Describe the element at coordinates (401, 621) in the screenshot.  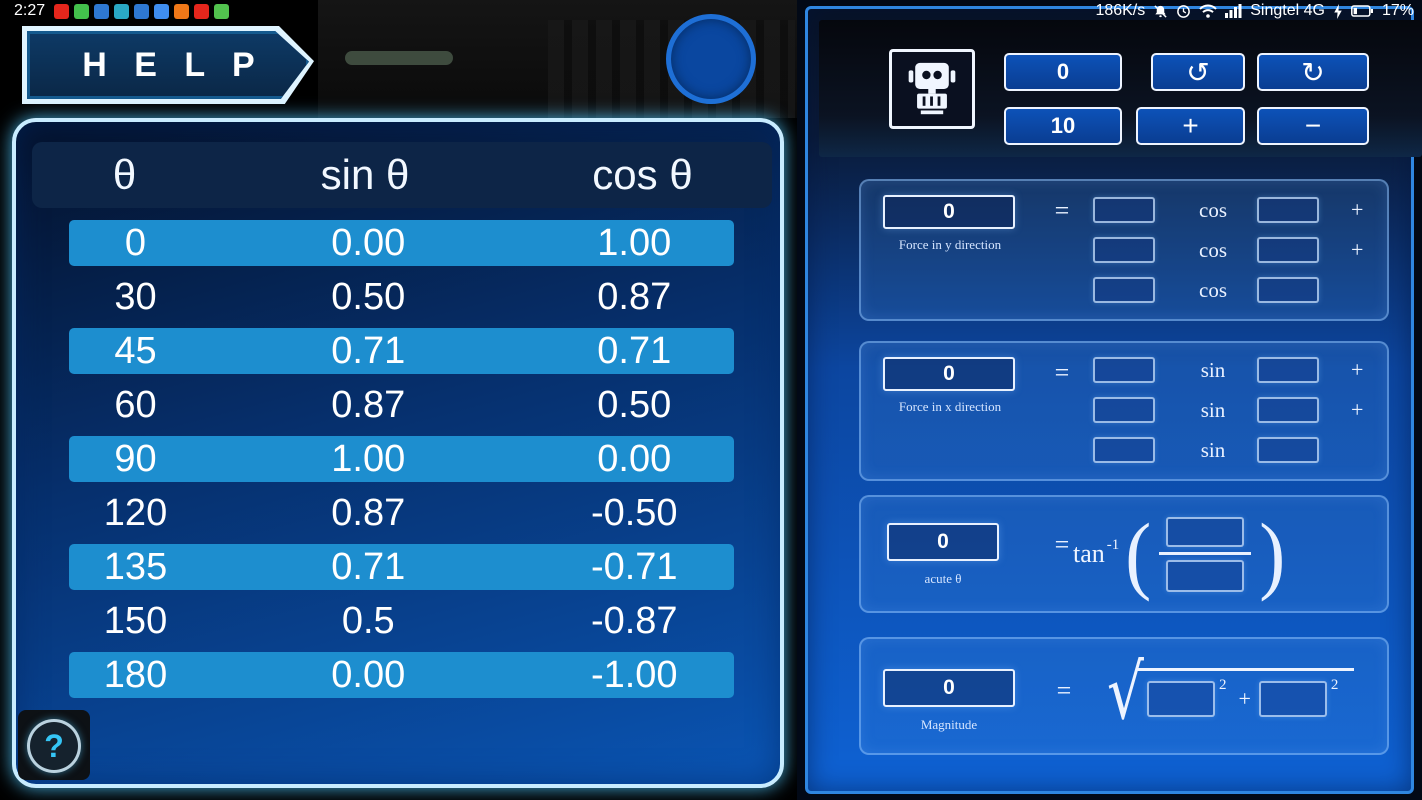
I see `table-row: 150 0.5 -0.87` at that location.